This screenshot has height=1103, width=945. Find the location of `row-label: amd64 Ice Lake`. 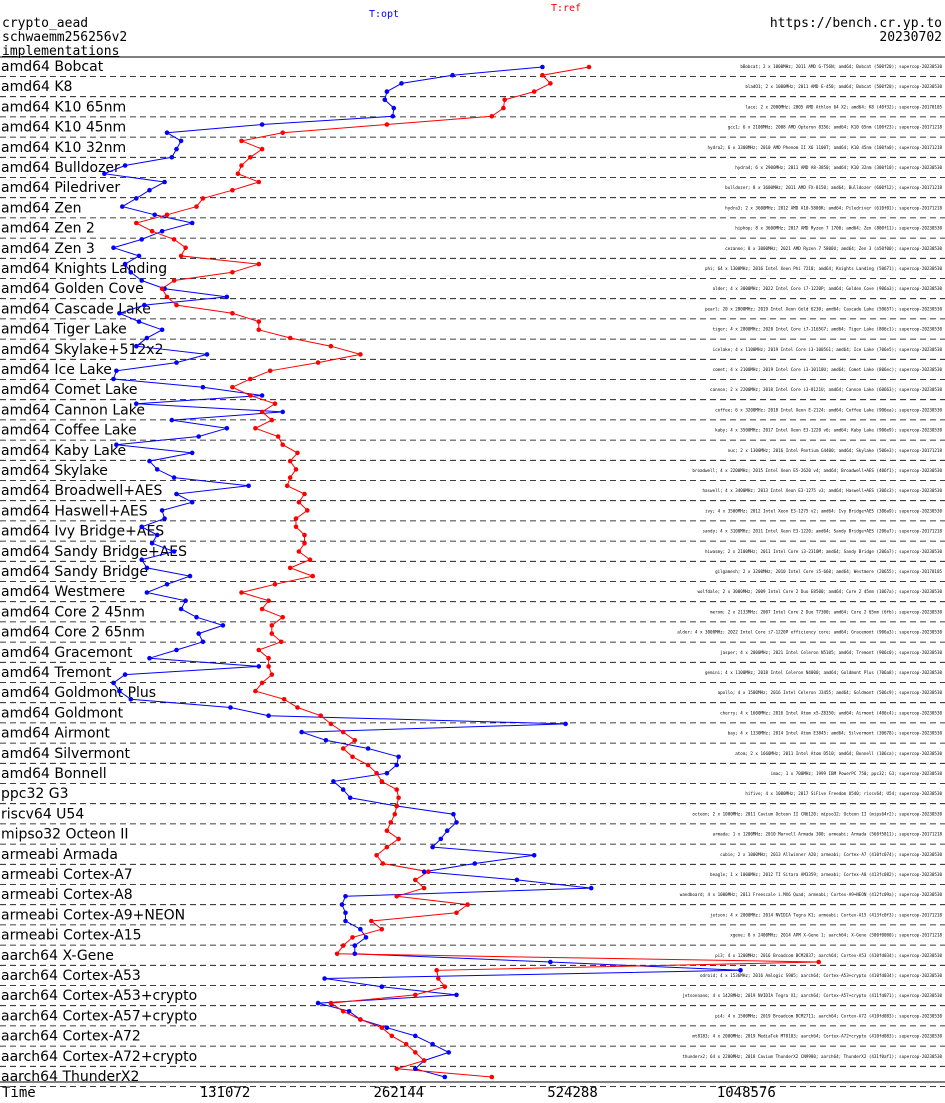

row-label: amd64 Ice Lake is located at coordinates (56, 370).